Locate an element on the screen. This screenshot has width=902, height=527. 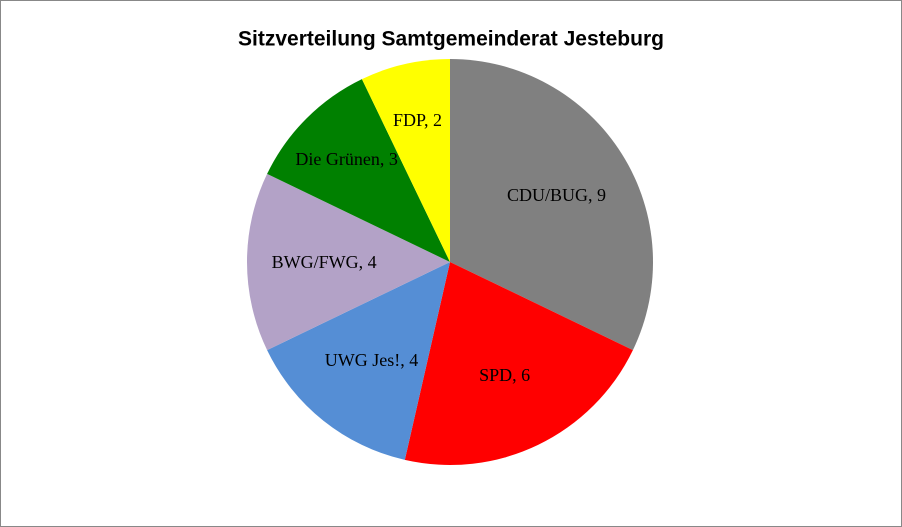
data-label: Die Grünen, 3 is located at coordinates (346, 158).